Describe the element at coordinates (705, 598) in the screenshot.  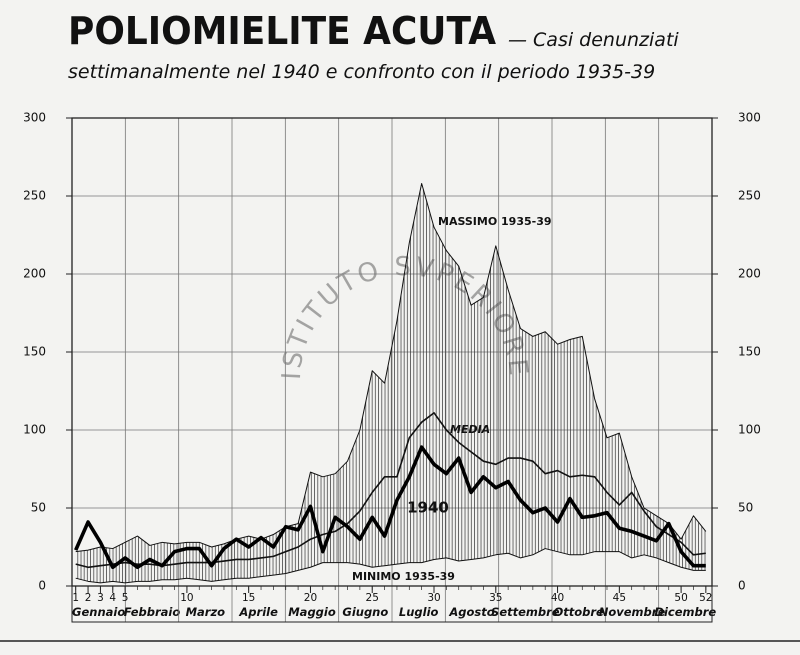
I see `x-tick-label: 52` at that location.